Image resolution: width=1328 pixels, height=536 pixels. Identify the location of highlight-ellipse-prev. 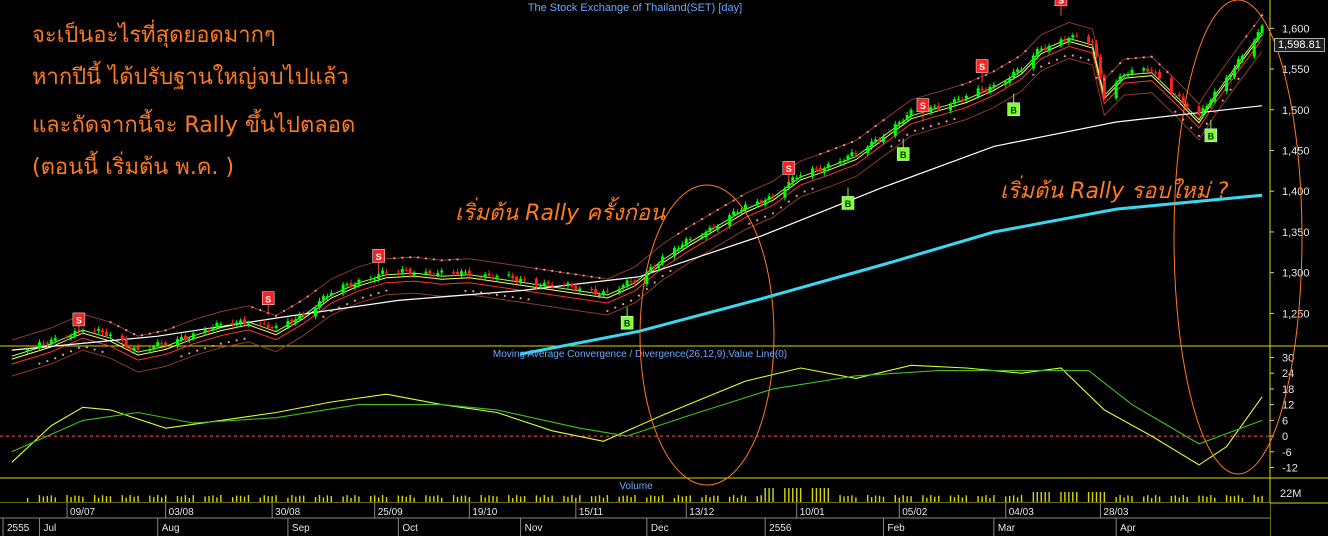
(707, 335).